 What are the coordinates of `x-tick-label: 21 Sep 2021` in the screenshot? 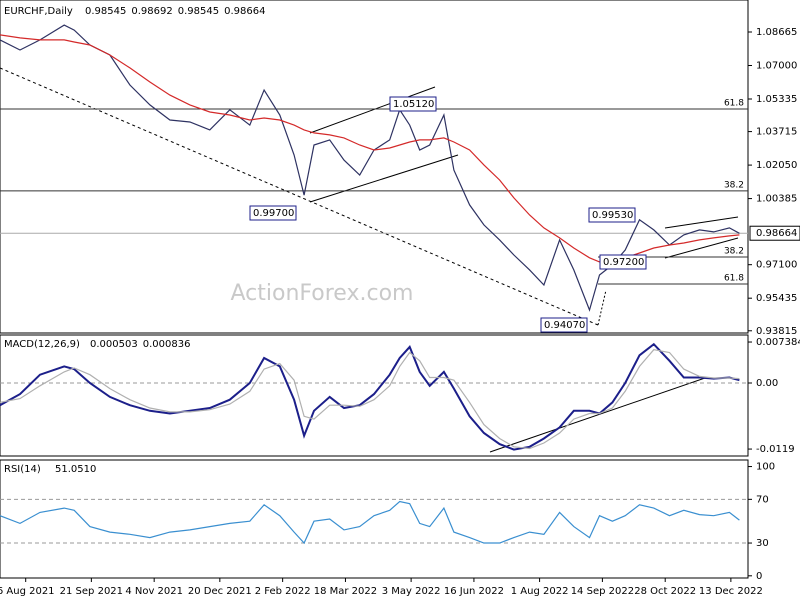 It's located at (91, 591).